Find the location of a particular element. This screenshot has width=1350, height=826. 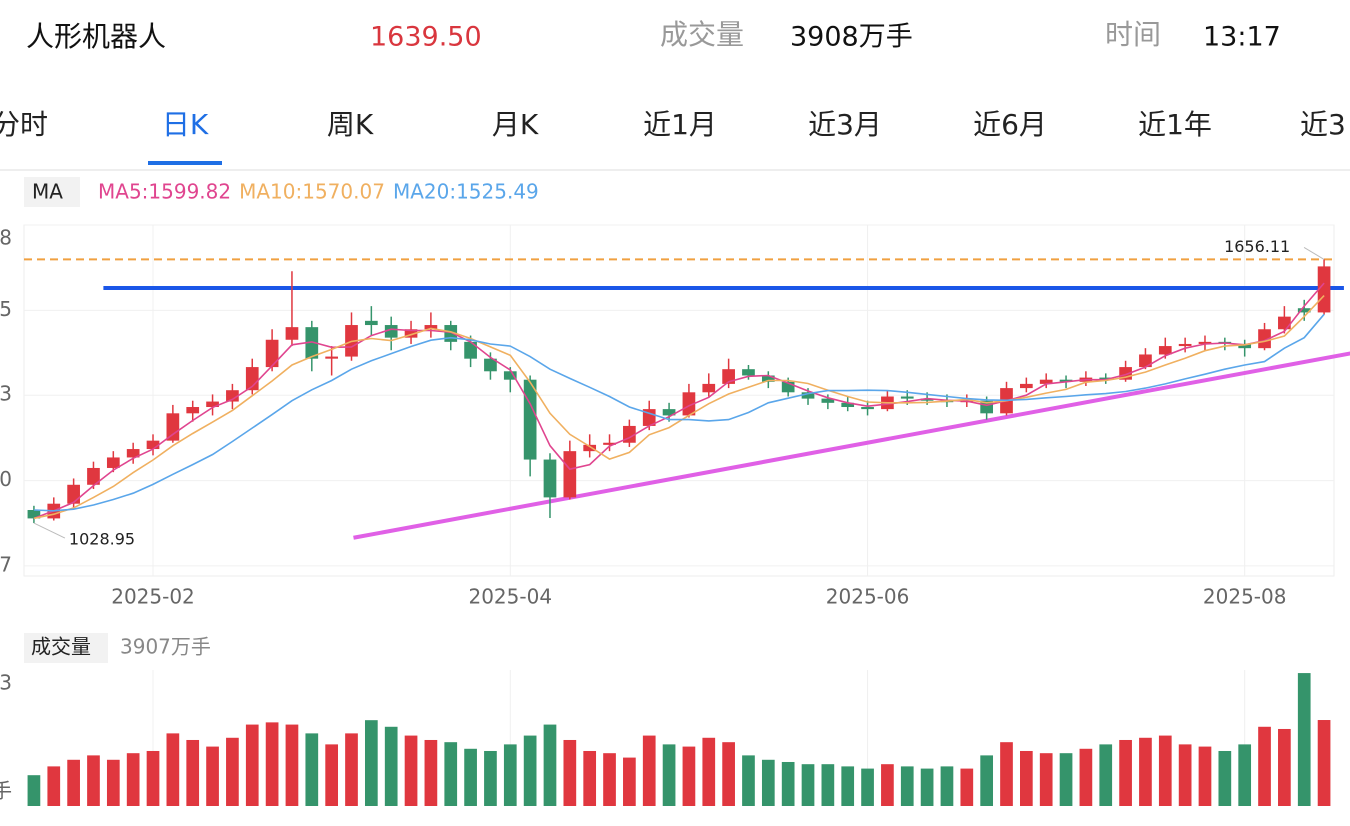

ma-box is located at coordinates (52, 192).